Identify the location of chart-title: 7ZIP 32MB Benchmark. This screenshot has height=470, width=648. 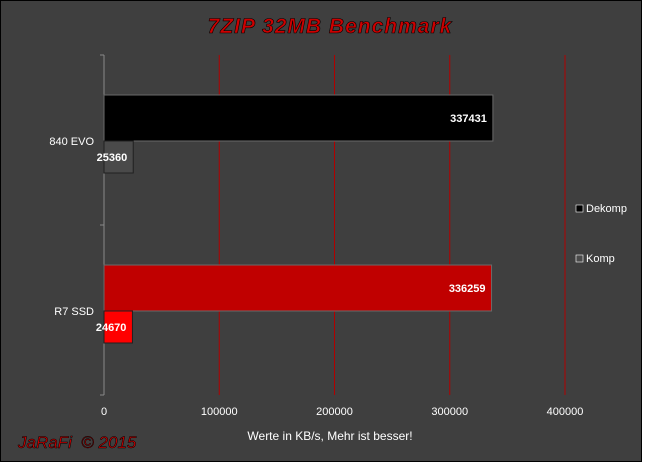
(330, 26).